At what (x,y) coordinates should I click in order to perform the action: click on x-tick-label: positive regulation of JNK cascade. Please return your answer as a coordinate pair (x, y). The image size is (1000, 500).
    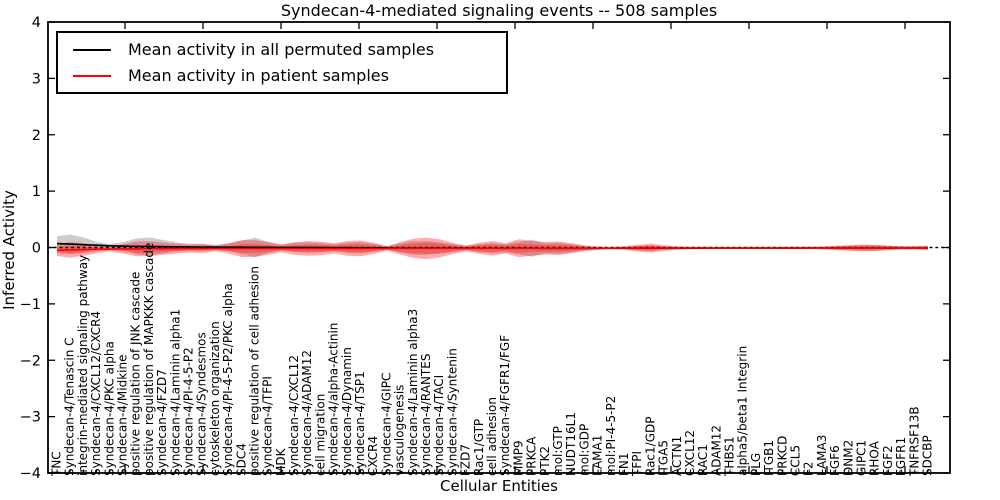
    Looking at the image, I should click on (136, 374).